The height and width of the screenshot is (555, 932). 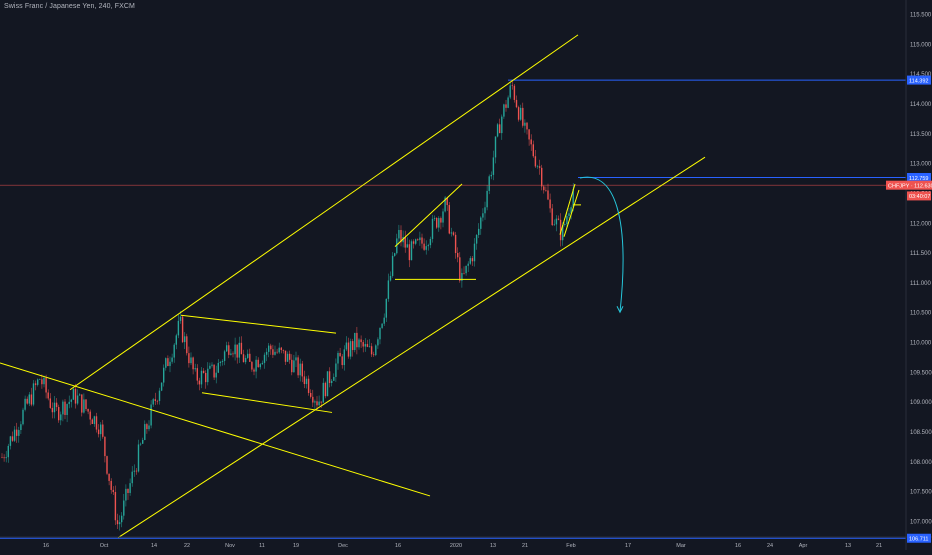 What do you see at coordinates (258, 324) in the screenshot?
I see `trendline-flag-top` at bounding box center [258, 324].